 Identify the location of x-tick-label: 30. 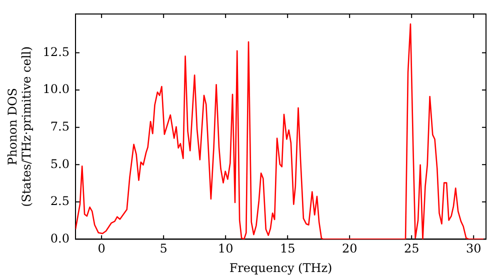
(474, 249).